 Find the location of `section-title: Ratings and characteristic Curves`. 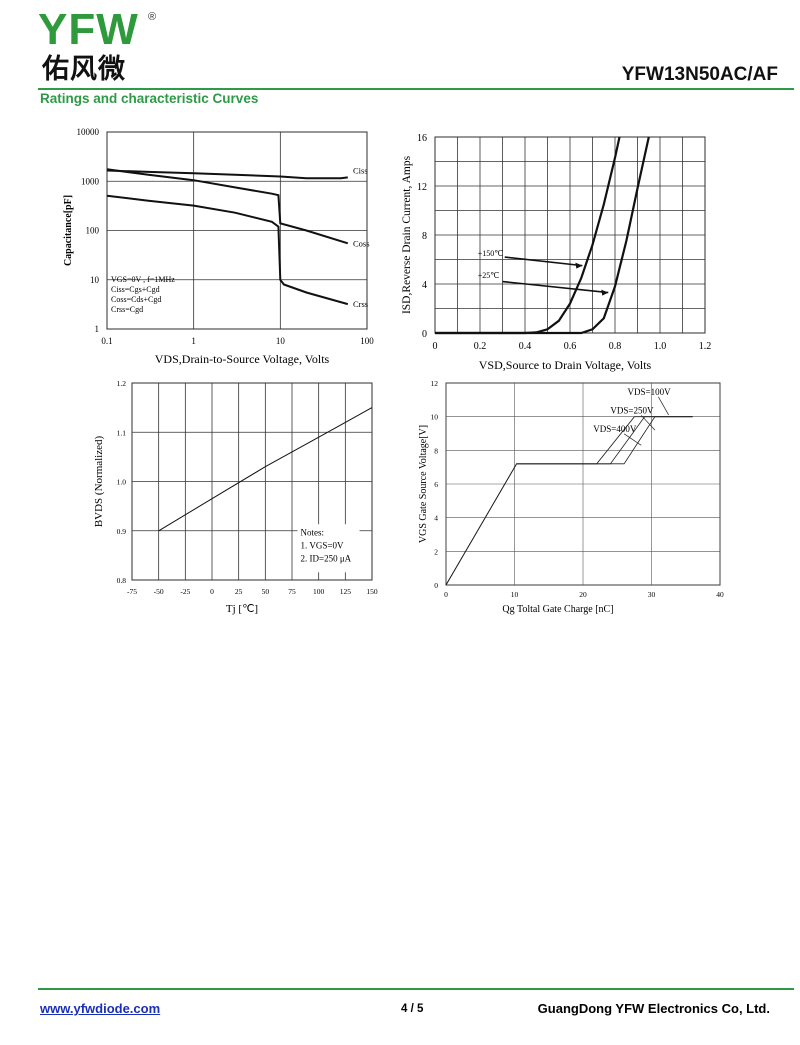

section-title: Ratings and characteristic Curves is located at coordinates (149, 98).